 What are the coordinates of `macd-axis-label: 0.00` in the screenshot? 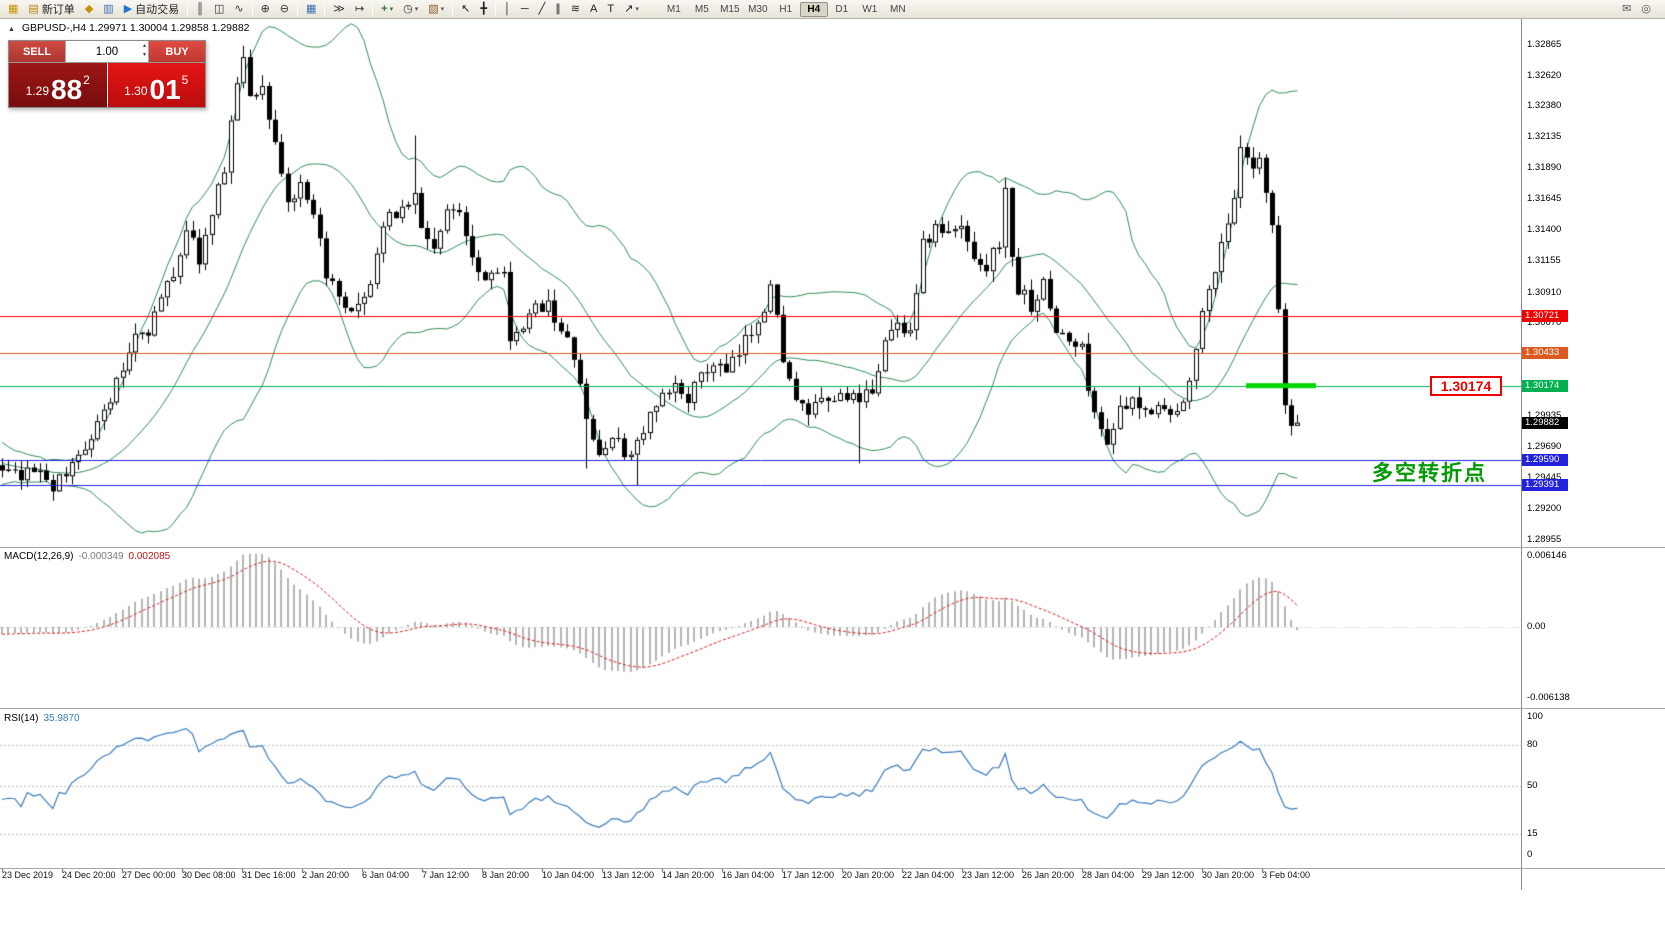 It's located at (1536, 627).